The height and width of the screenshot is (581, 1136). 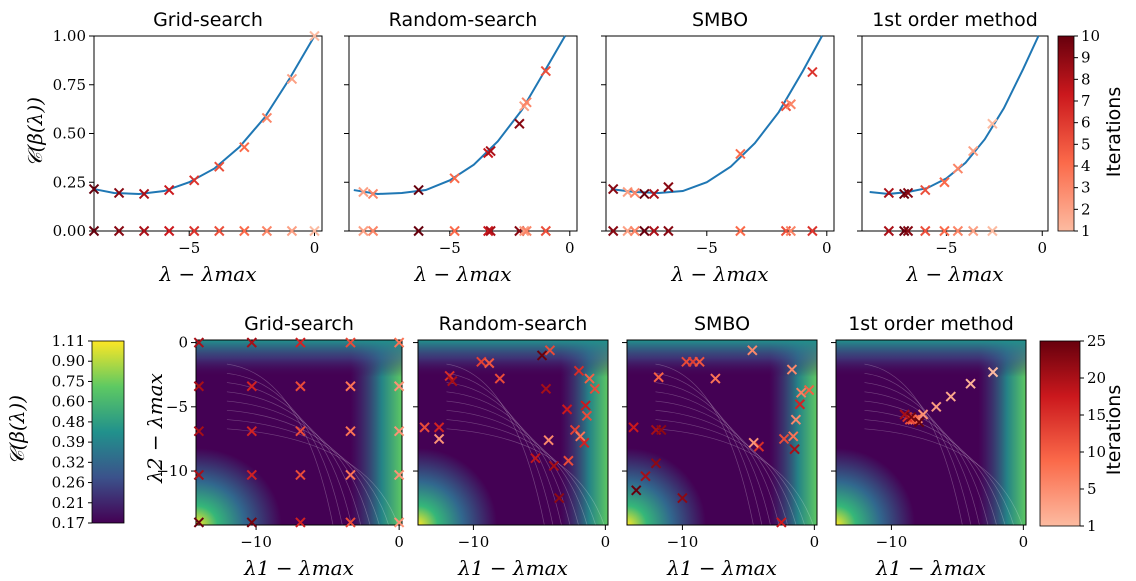 What do you see at coordinates (683, 542) in the screenshot?
I see `x-tick-label: −10` at bounding box center [683, 542].